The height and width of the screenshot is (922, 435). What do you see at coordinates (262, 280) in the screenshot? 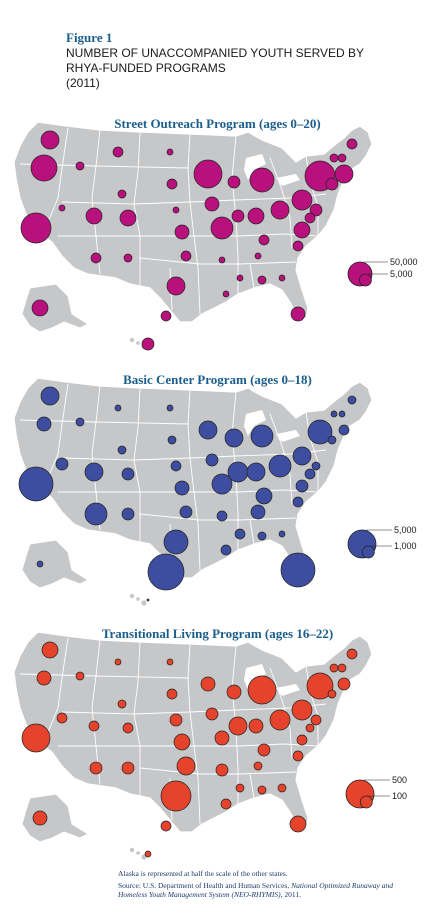
I see `bubble-al` at bounding box center [262, 280].